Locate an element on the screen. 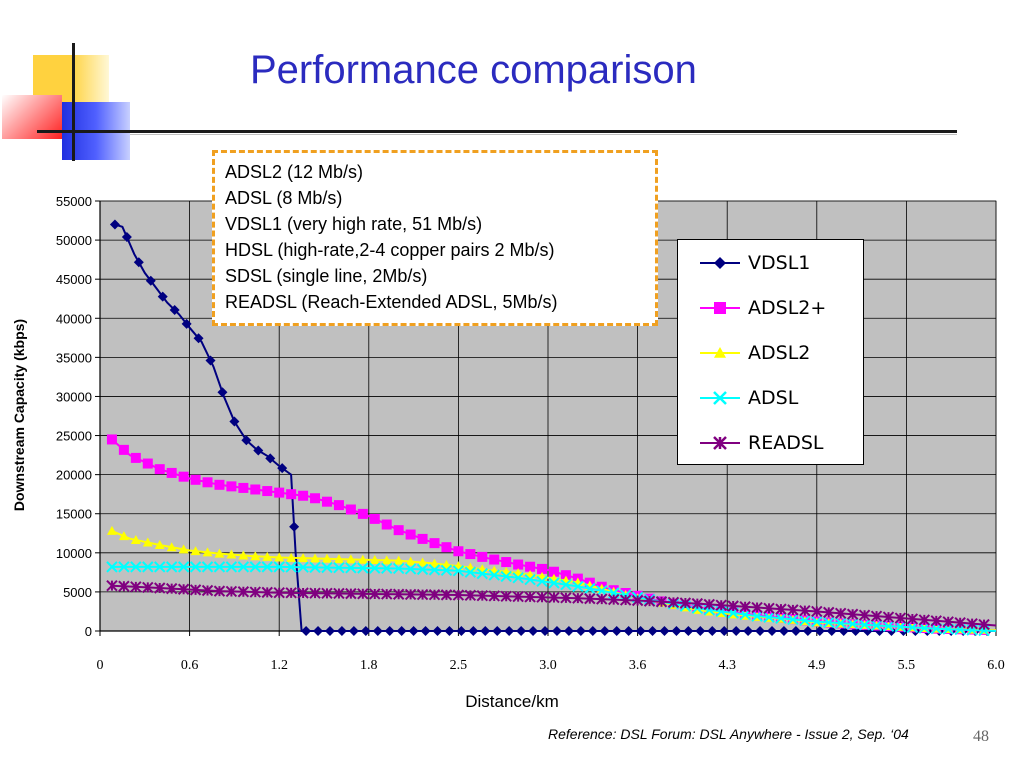 Image resolution: width=1024 pixels, height=768 pixels. decor-vertical-line is located at coordinates (73, 102).